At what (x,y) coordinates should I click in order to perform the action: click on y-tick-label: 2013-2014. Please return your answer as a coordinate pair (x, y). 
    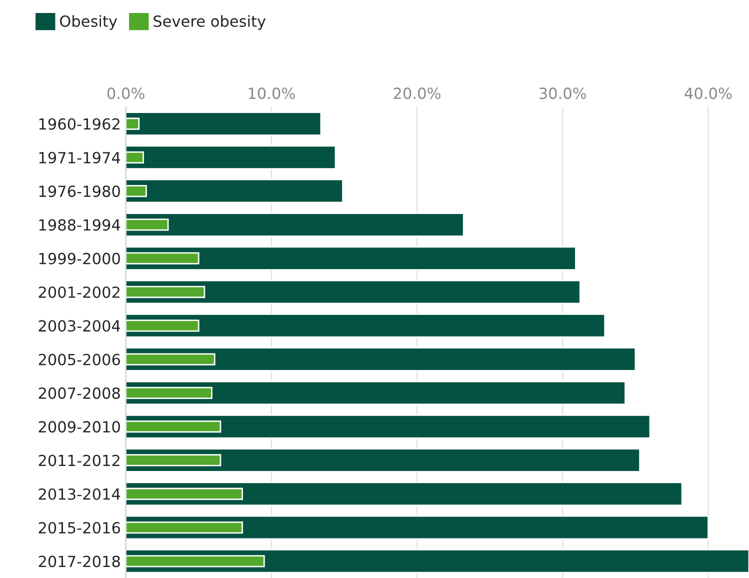
    Looking at the image, I should click on (79, 494).